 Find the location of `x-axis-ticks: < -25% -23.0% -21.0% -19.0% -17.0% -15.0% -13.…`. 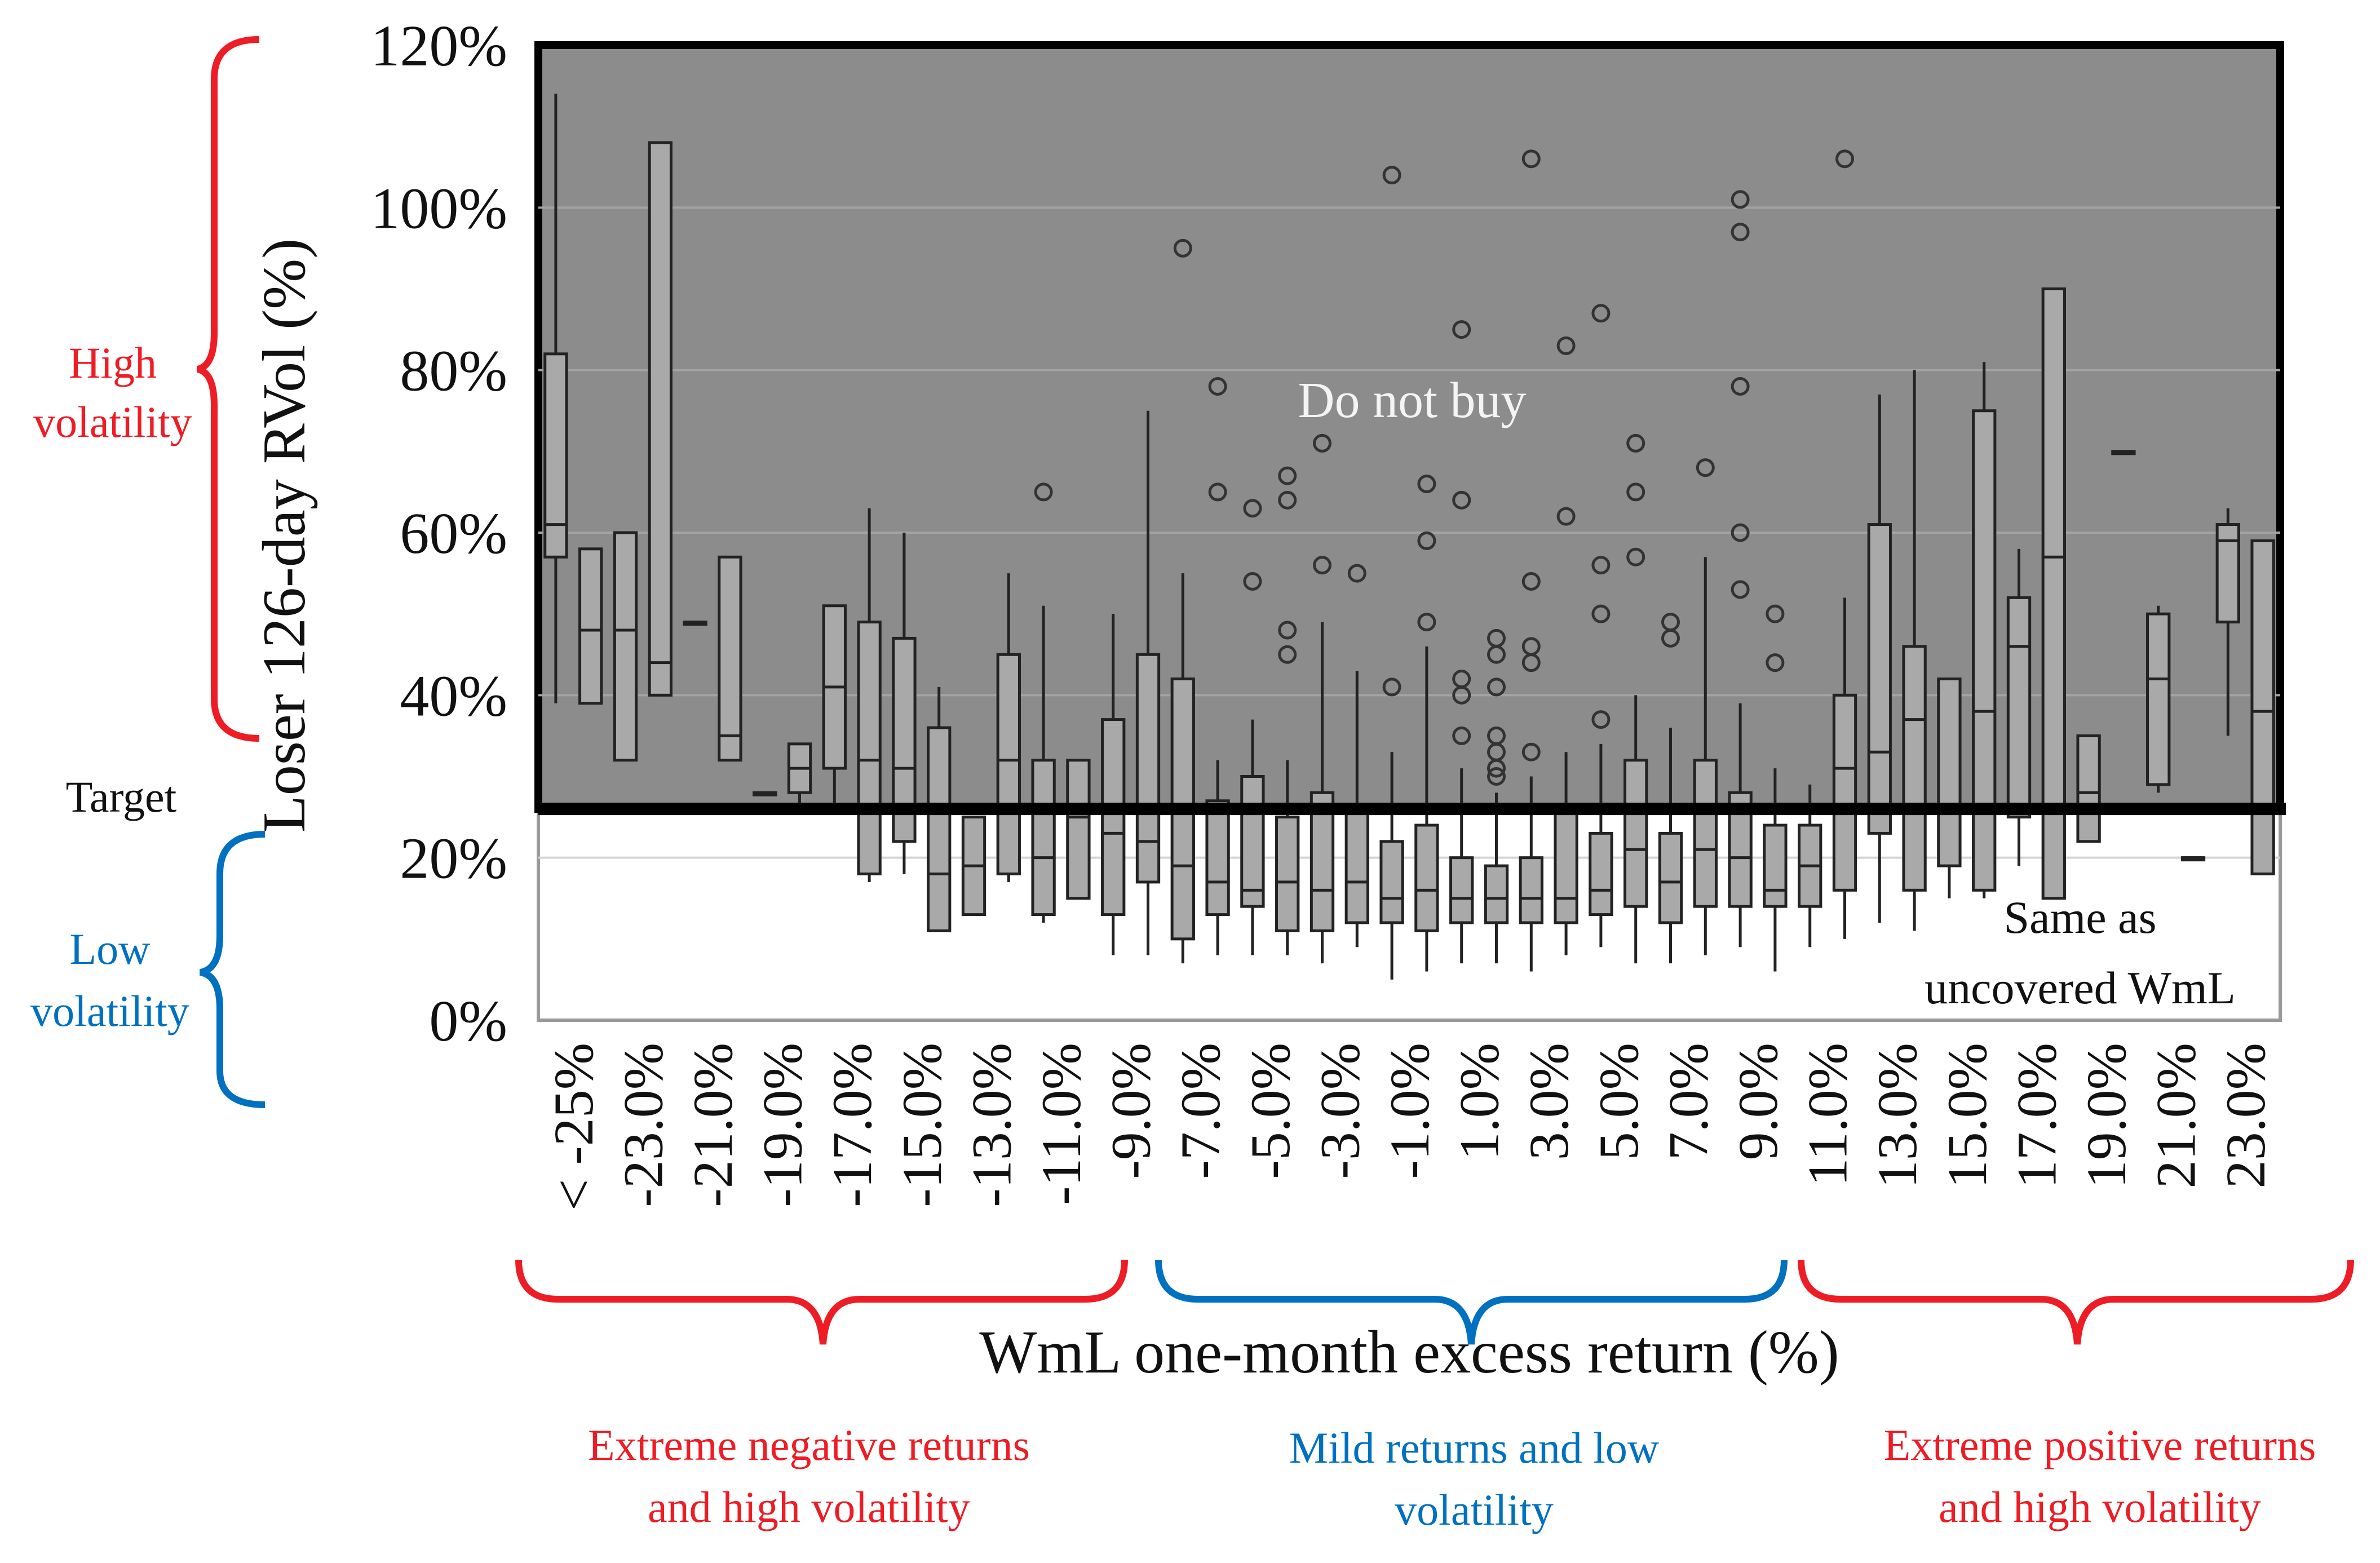

x-axis-ticks: < -25% -23.0% -21.0% -19.0% -17.0% -15.0% -13.… is located at coordinates (1409, 1127).